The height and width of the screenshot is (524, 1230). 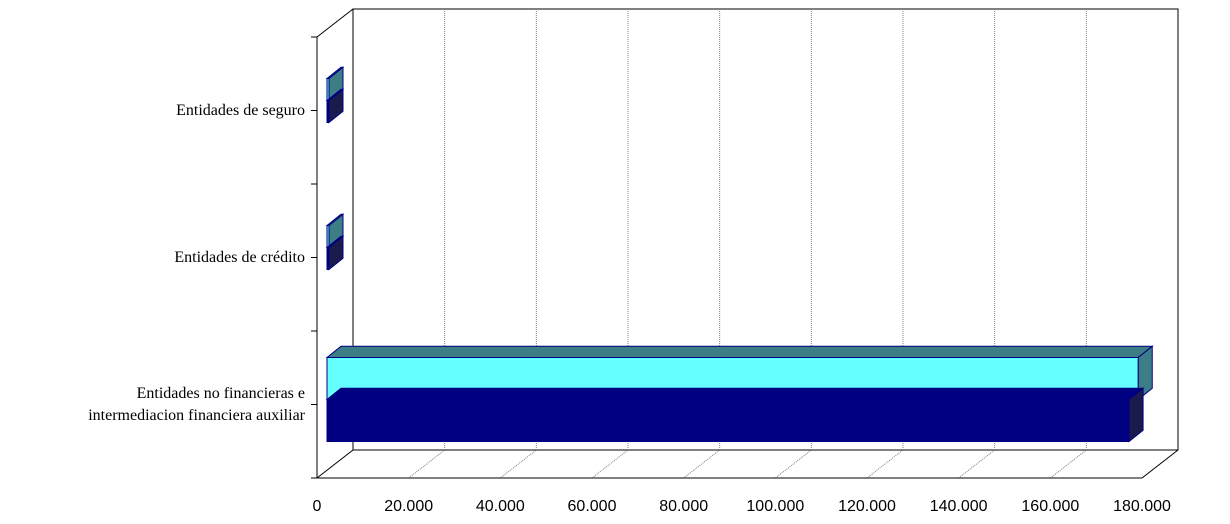 I want to click on floor-right-edge, so click(x=1160, y=464).